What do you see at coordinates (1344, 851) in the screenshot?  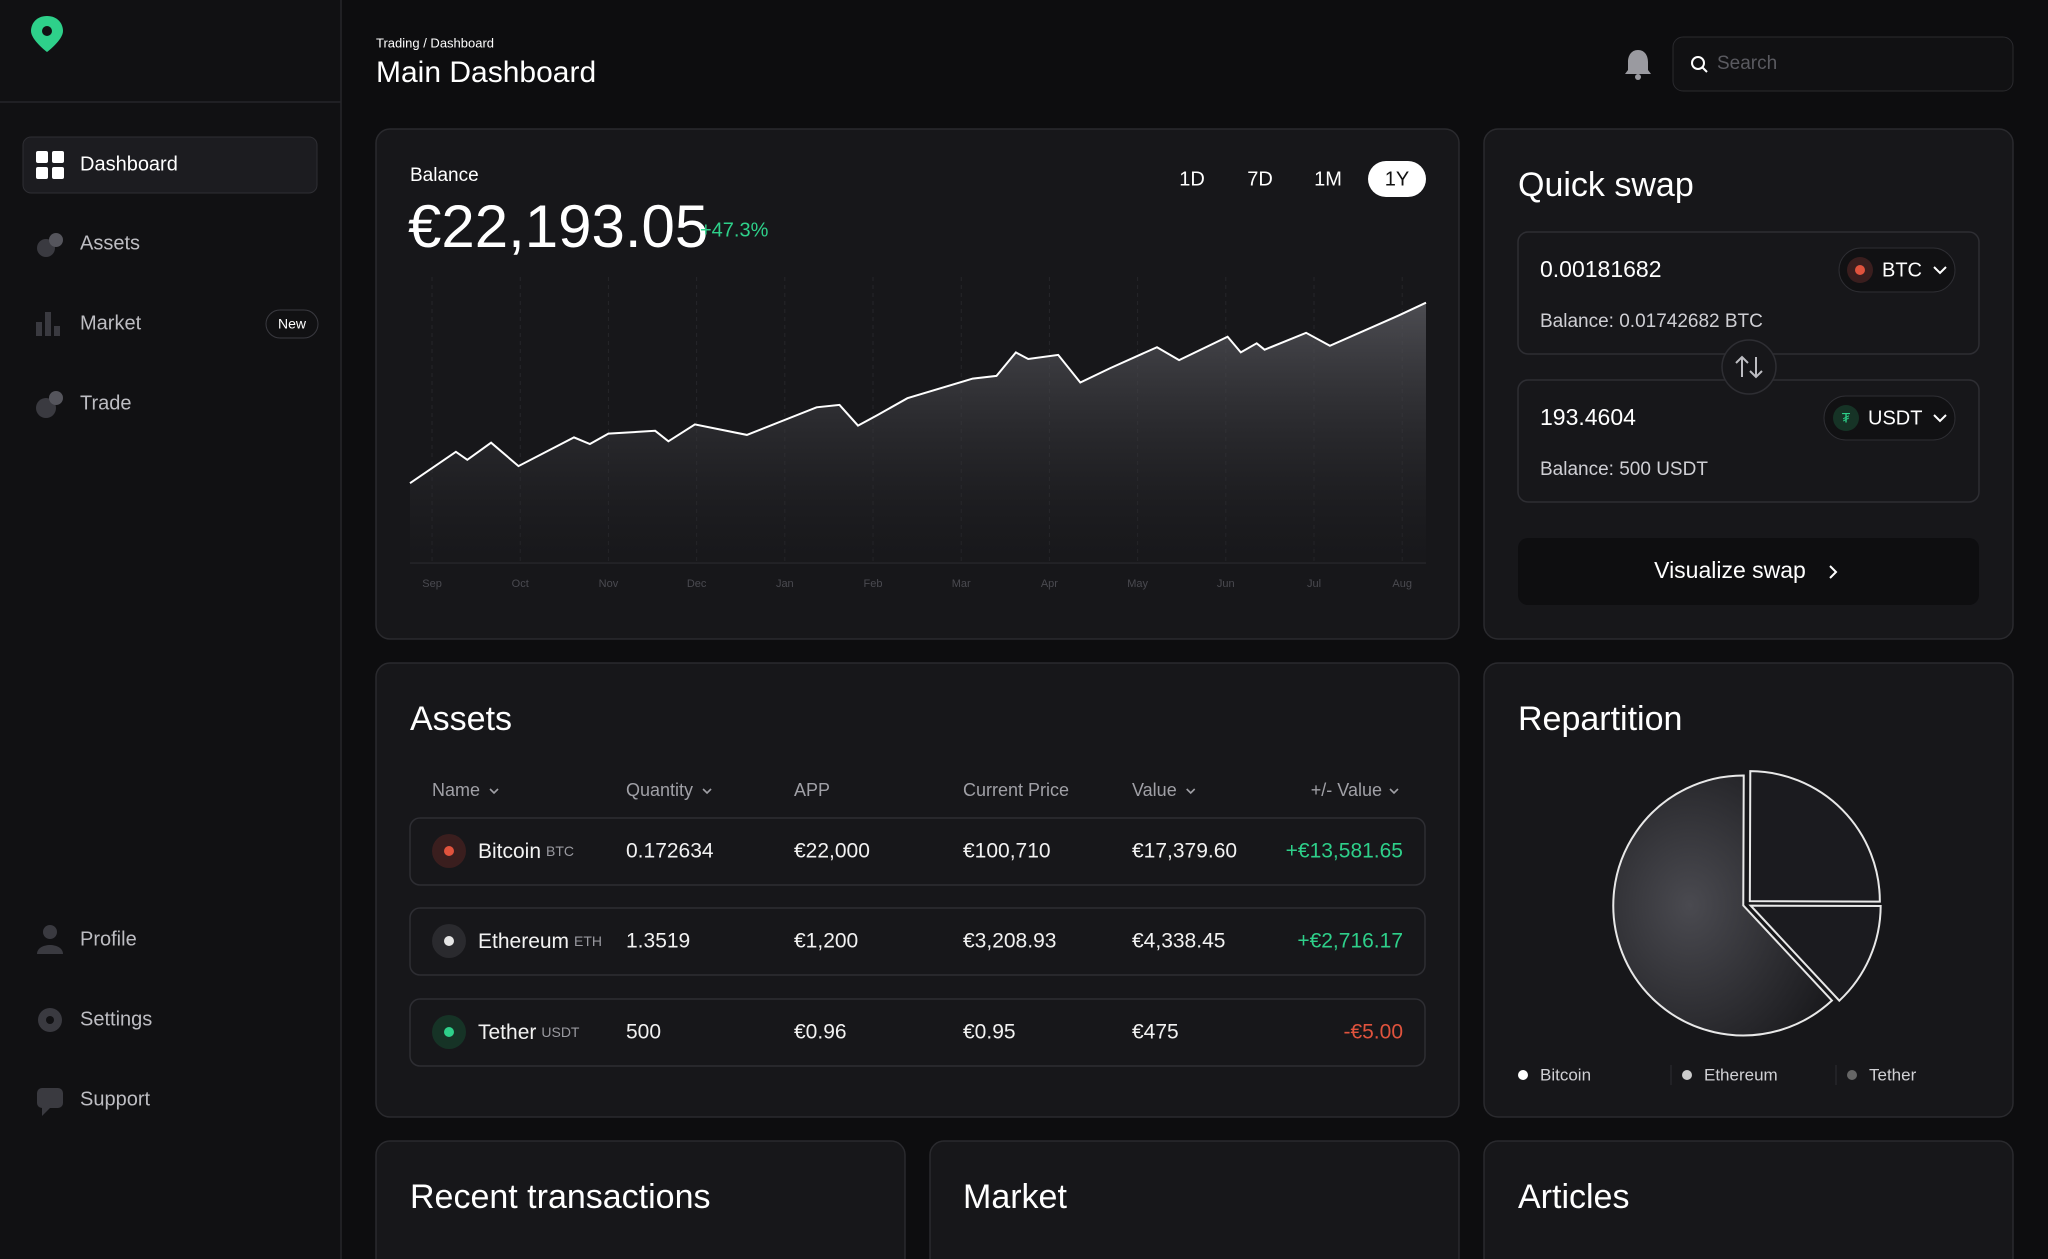 I see `value-change: +€13,581.65` at bounding box center [1344, 851].